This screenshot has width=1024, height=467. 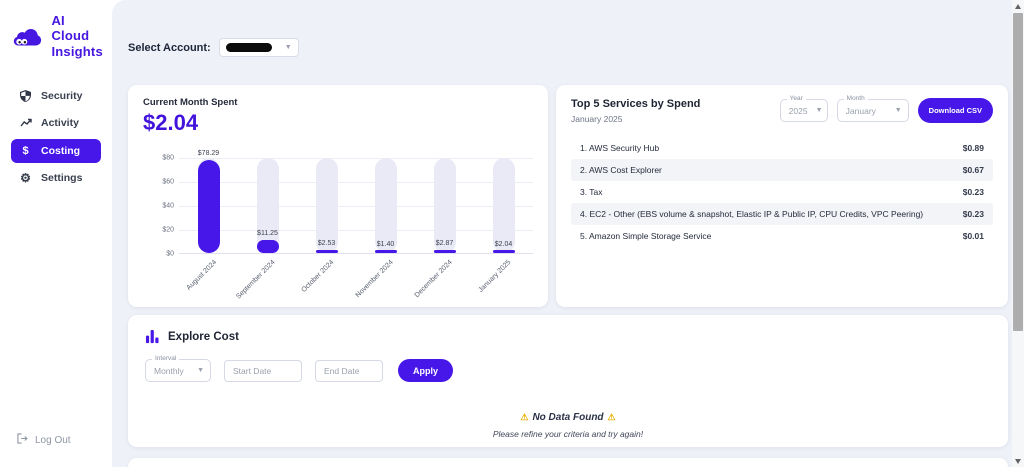 What do you see at coordinates (426, 370) in the screenshot?
I see `apply-button: Apply` at bounding box center [426, 370].